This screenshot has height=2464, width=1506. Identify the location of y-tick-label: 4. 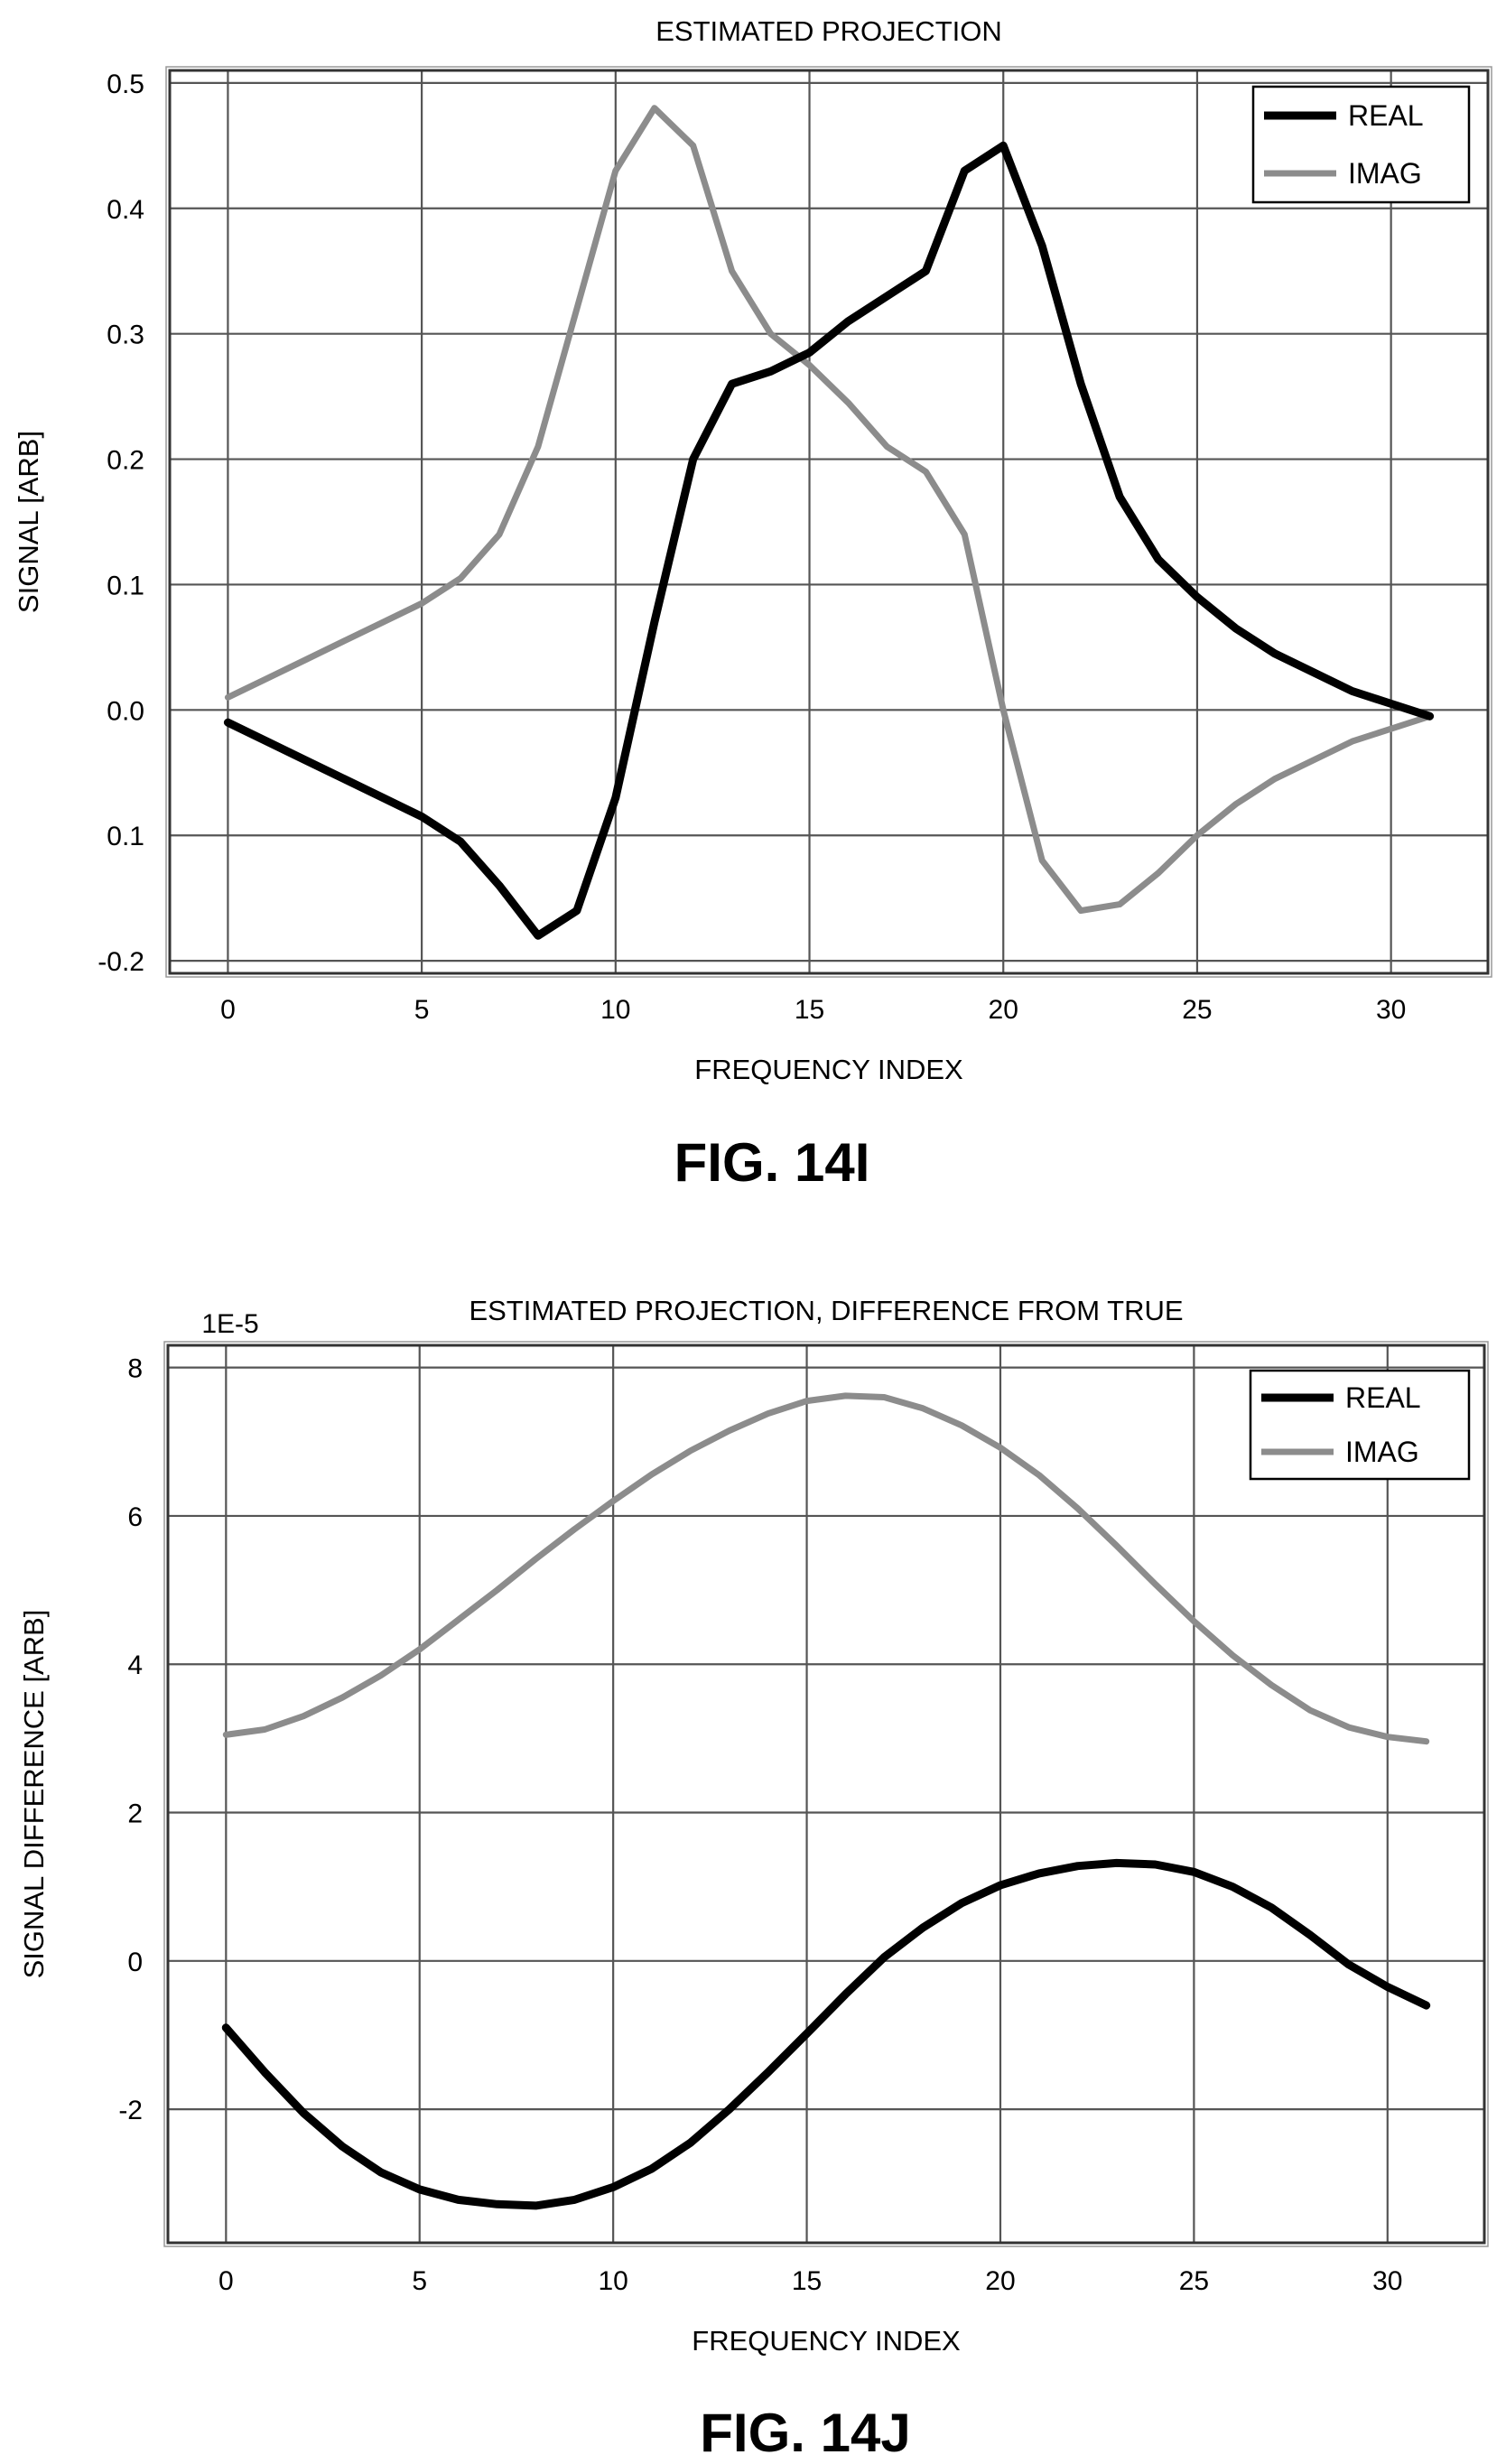
(135, 1665).